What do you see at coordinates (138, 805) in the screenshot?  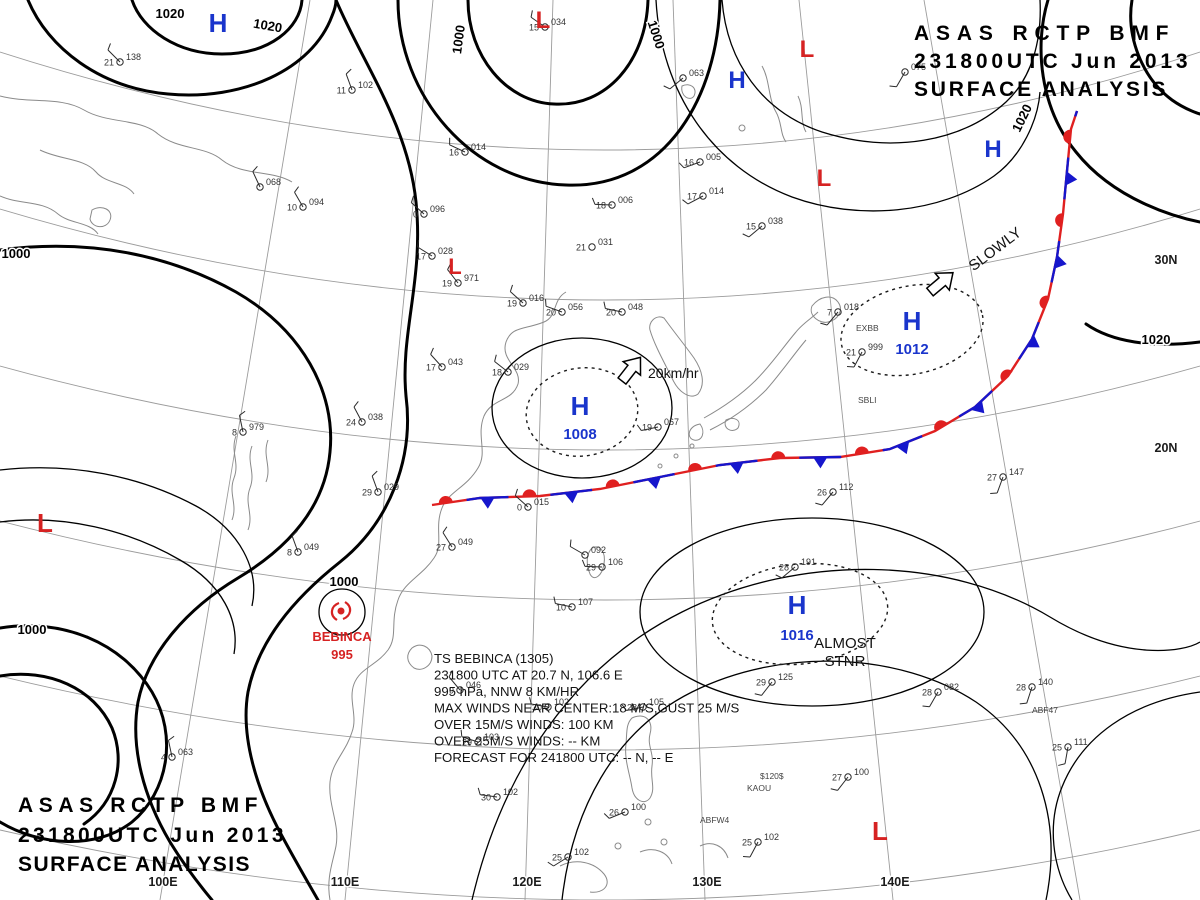 I see `chart-title-line1: ASAS RCTP BMF` at bounding box center [138, 805].